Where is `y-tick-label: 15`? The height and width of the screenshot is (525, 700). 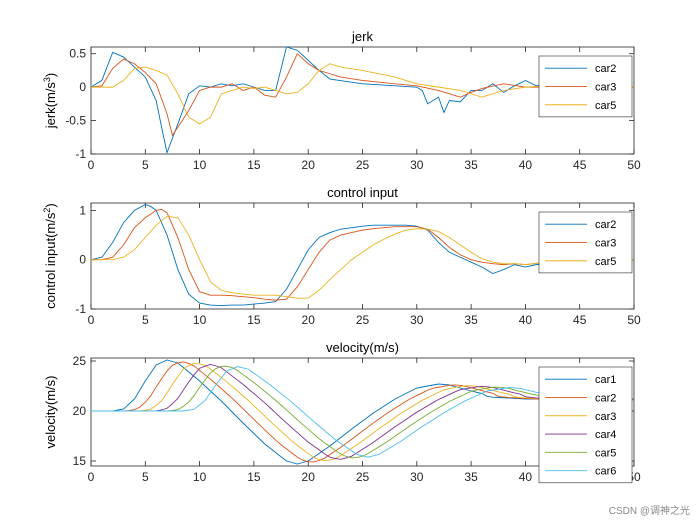 y-tick-label: 15 is located at coordinates (80, 461).